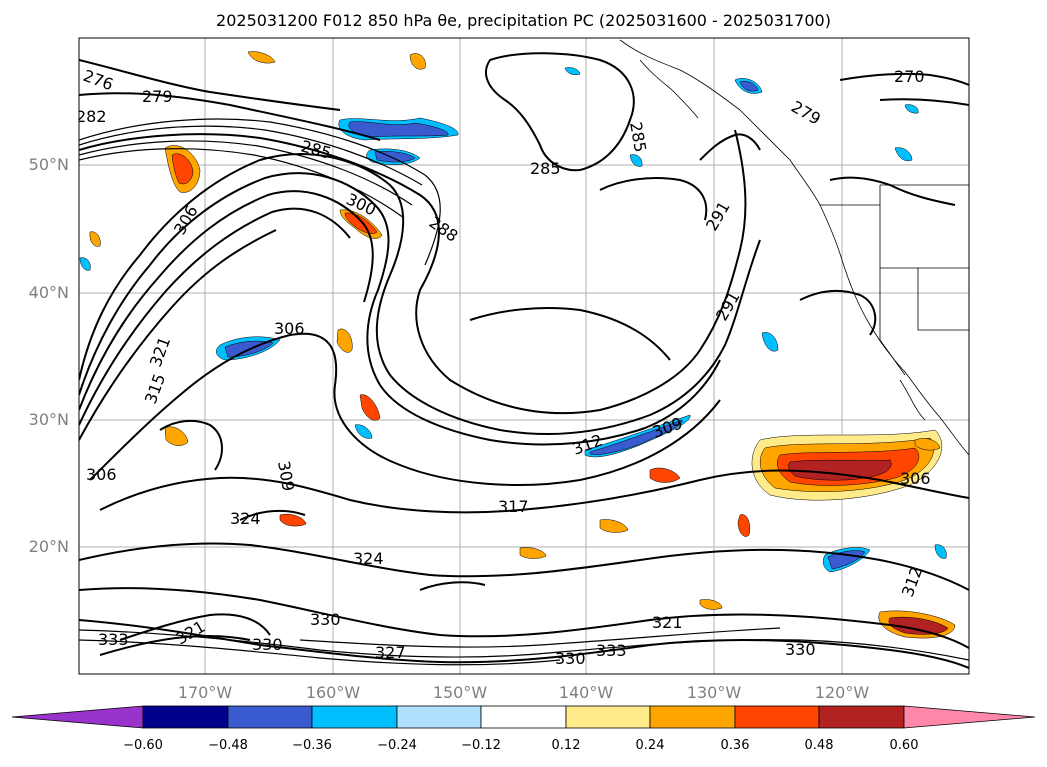 The width and height of the screenshot is (1047, 767). What do you see at coordinates (48, 292) in the screenshot?
I see `lat-label: 40°N` at bounding box center [48, 292].